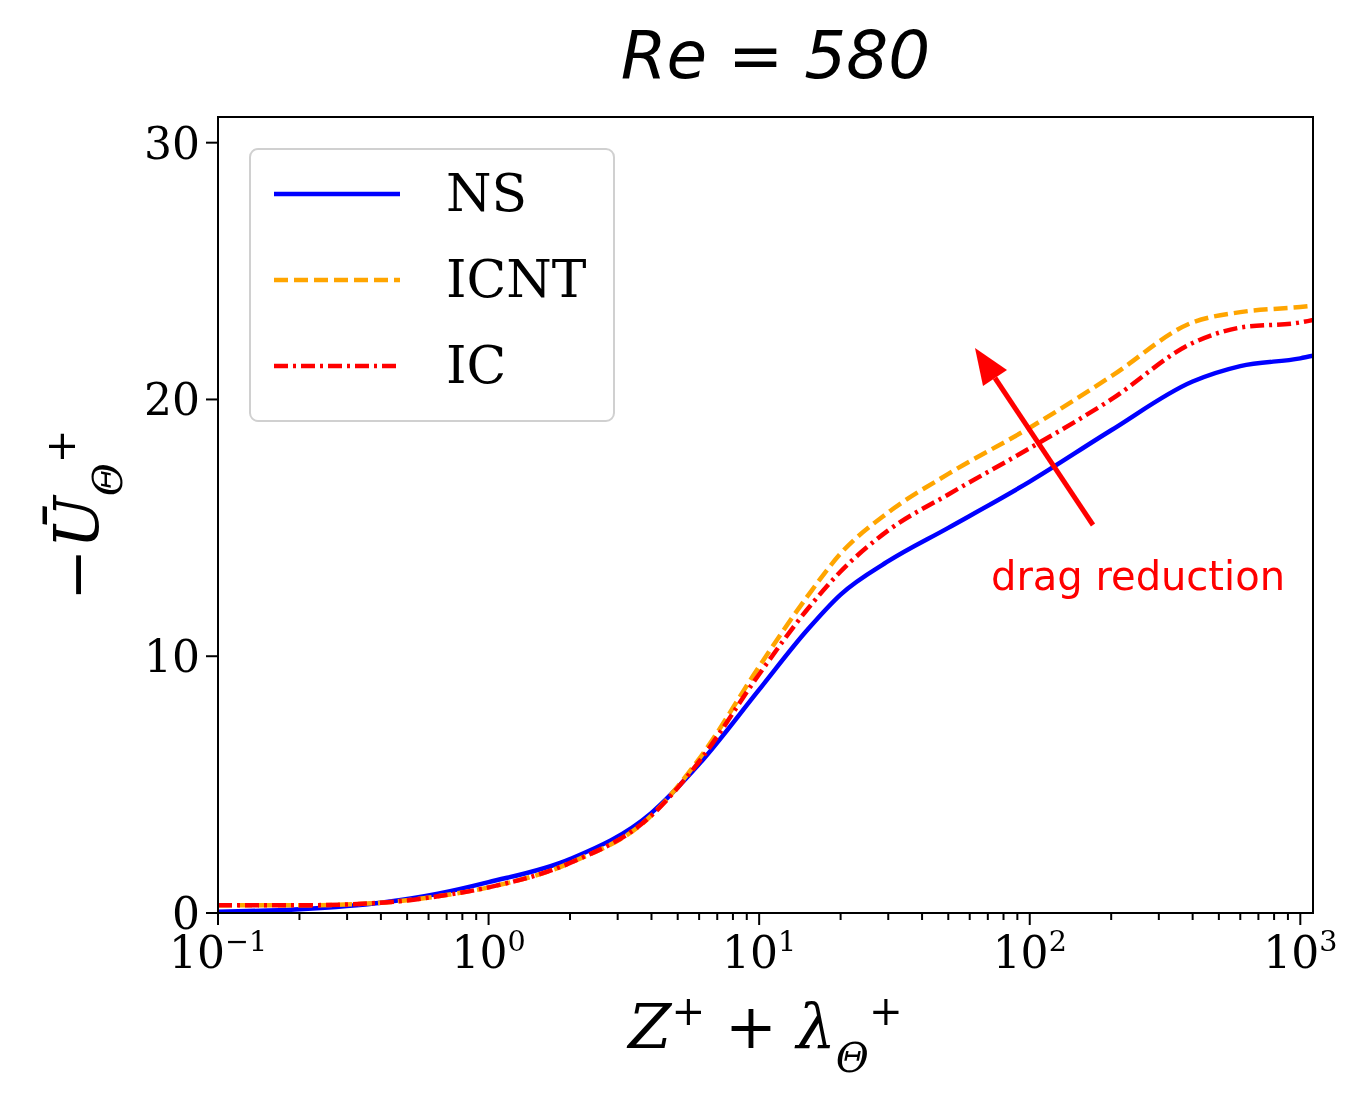  Describe the element at coordinates (487, 193) in the screenshot. I see `legend-label: NS` at that location.